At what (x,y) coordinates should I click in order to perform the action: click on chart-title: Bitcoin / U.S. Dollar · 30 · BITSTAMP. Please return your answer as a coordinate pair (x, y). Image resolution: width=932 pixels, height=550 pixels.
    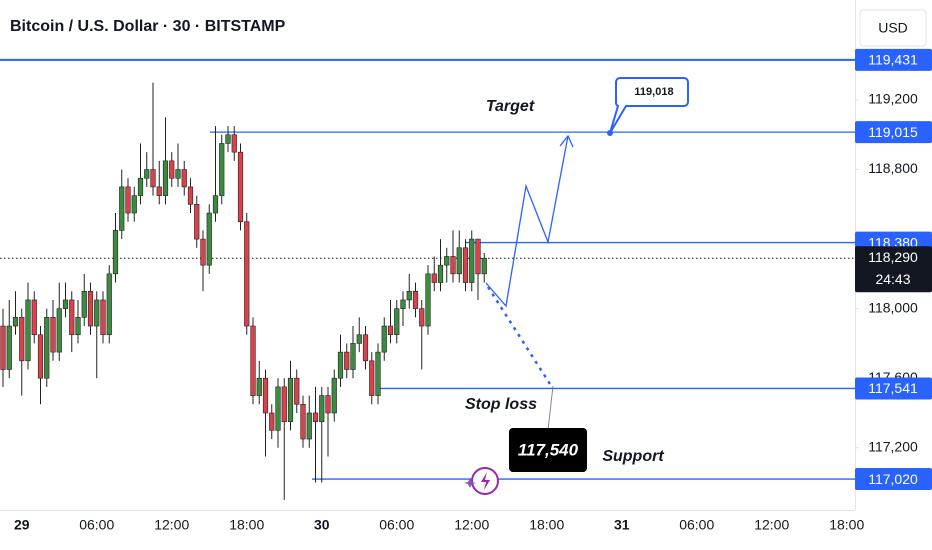
    Looking at the image, I should click on (148, 26).